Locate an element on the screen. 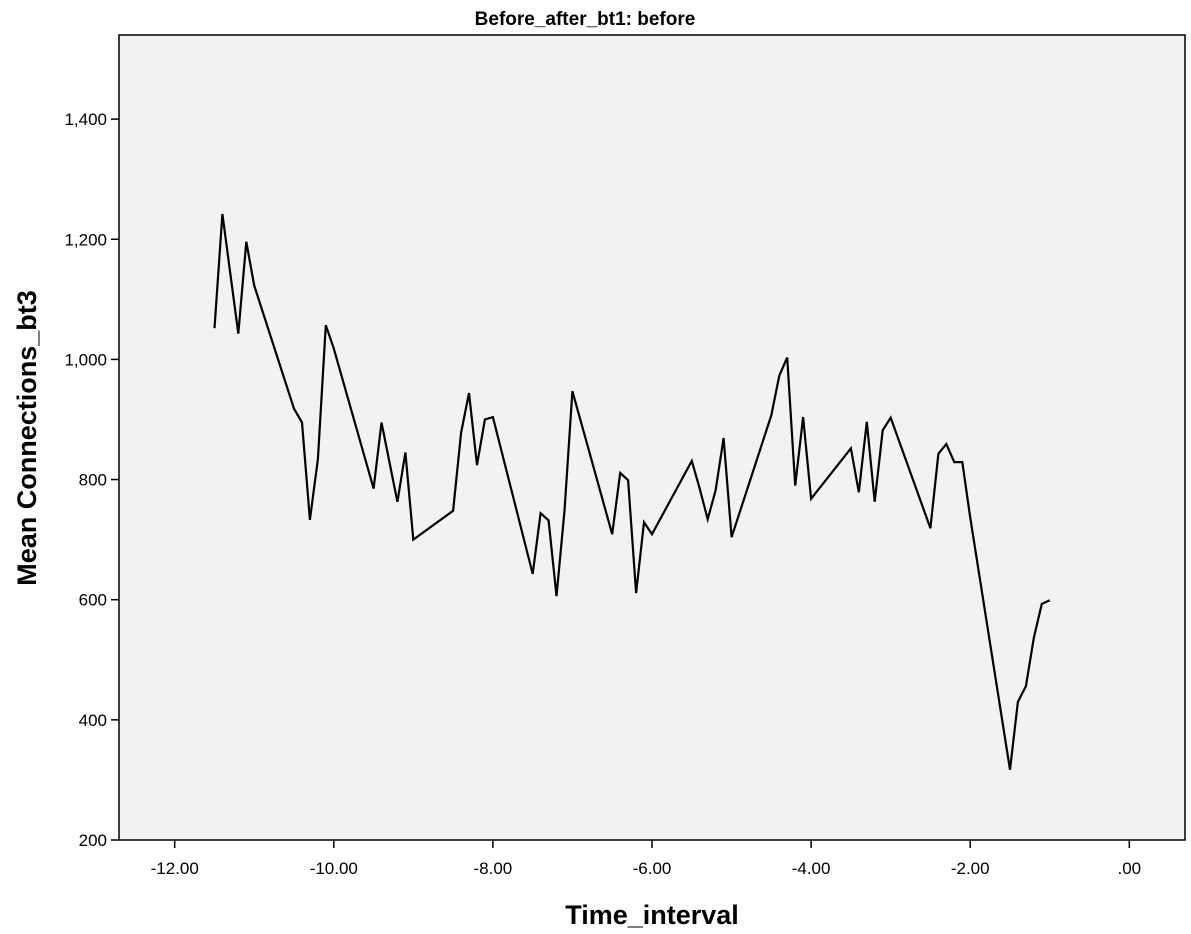 This screenshot has width=1191, height=934. y-axis-label: Mean Connections_bt3 is located at coordinates (27, 438).